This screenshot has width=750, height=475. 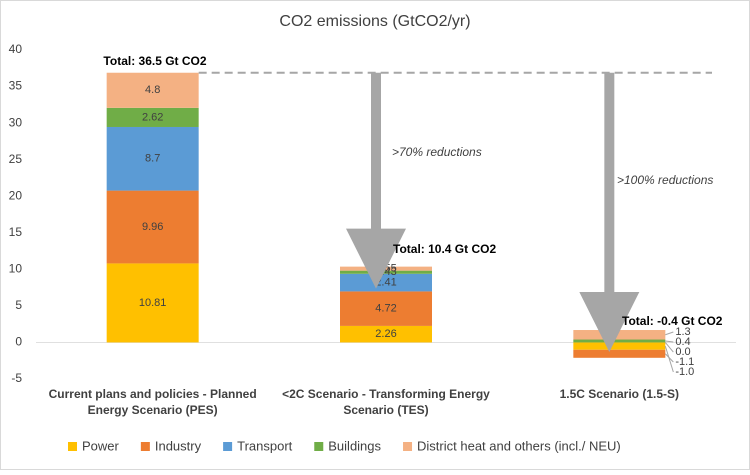 I want to click on y-tick-label: 15, so click(x=16, y=232).